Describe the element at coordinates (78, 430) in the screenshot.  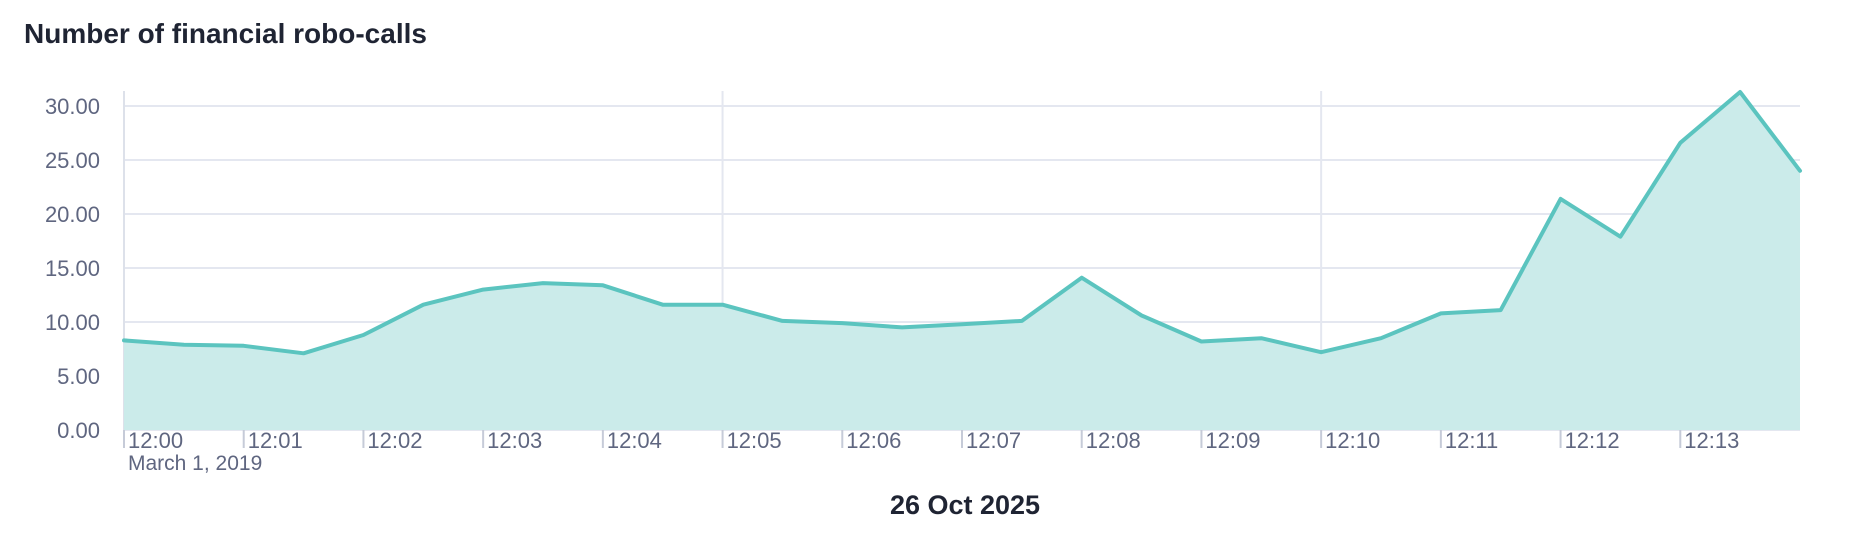
I see `y-tick-label: 0.00` at that location.